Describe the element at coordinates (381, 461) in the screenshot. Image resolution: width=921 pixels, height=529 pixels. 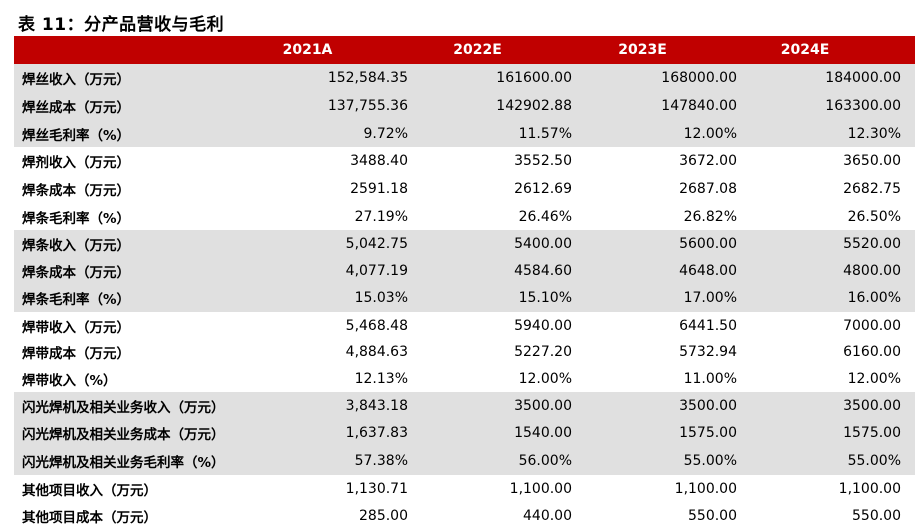
I see `value-cell: 57.38%` at that location.